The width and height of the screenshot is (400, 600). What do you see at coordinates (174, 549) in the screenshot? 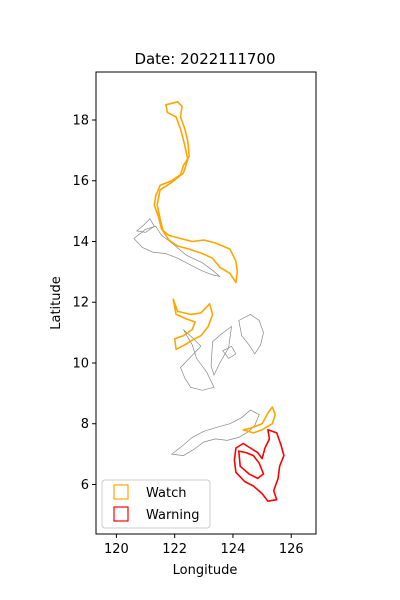
I see `x-tick-label: 122` at bounding box center [174, 549].